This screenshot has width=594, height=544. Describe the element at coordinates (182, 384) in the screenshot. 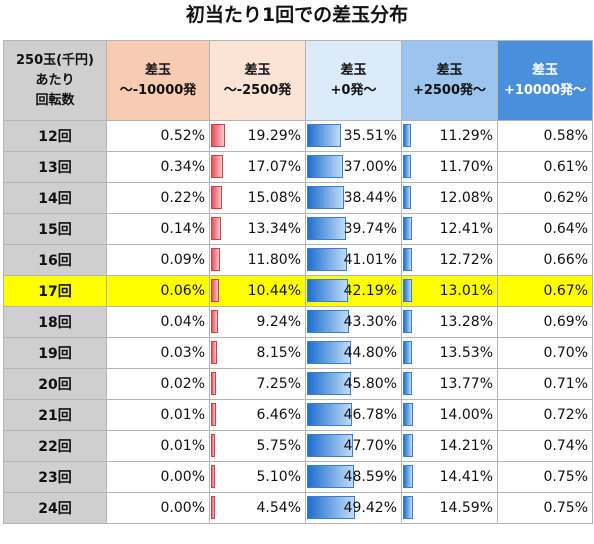

I see `percent-value: 0.02%` at that location.